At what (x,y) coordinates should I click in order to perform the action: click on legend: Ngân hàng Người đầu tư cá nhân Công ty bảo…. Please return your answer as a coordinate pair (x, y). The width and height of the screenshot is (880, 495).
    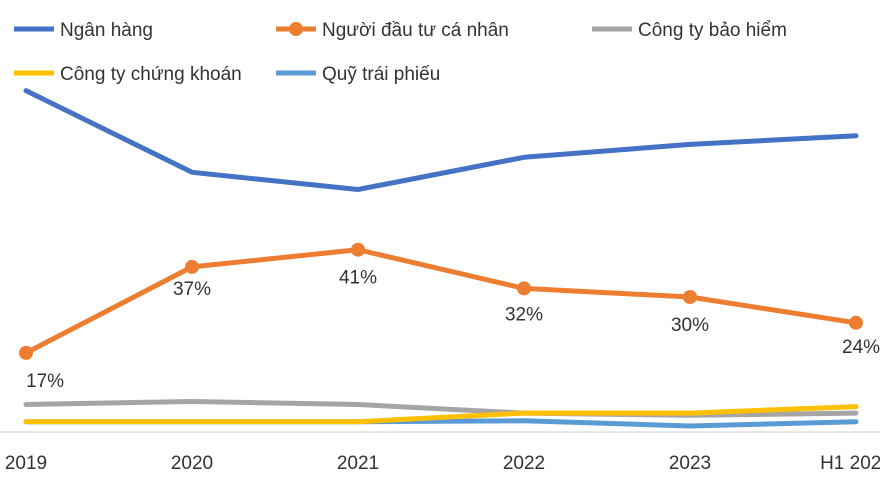
    Looking at the image, I should click on (400, 52).